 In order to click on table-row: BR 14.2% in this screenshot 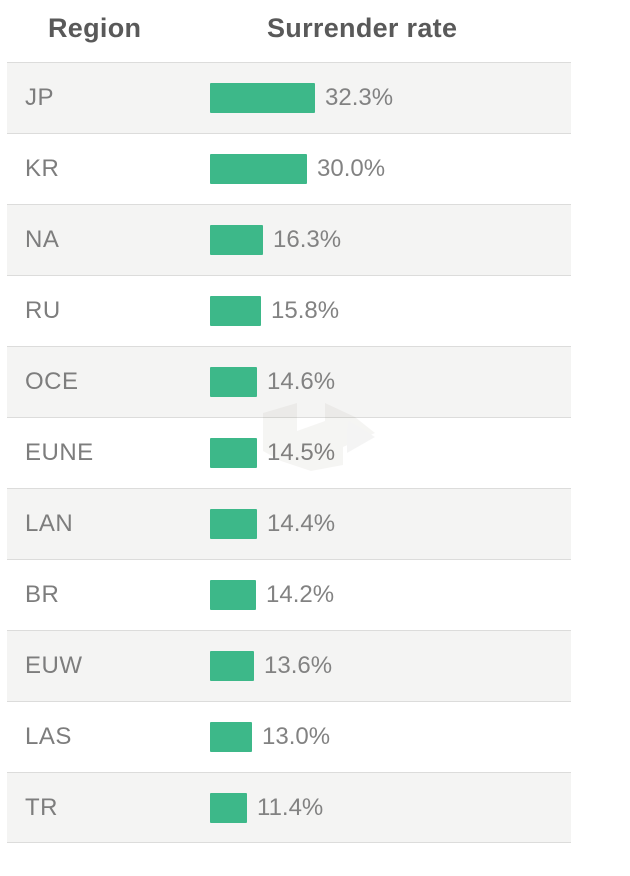, I will do `click(289, 594)`.